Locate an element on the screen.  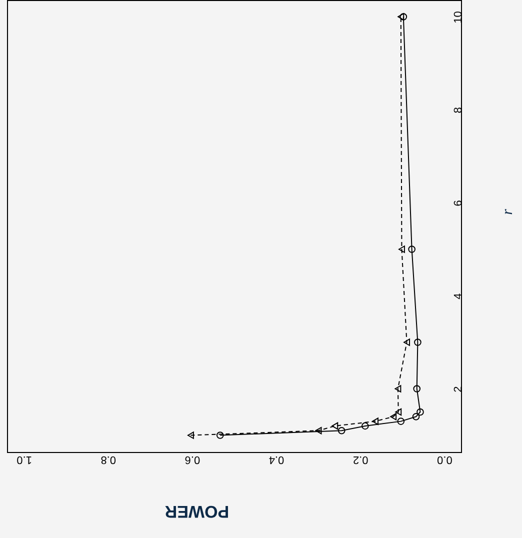
x-tick-label: 0.2 is located at coordinates (360, 460).